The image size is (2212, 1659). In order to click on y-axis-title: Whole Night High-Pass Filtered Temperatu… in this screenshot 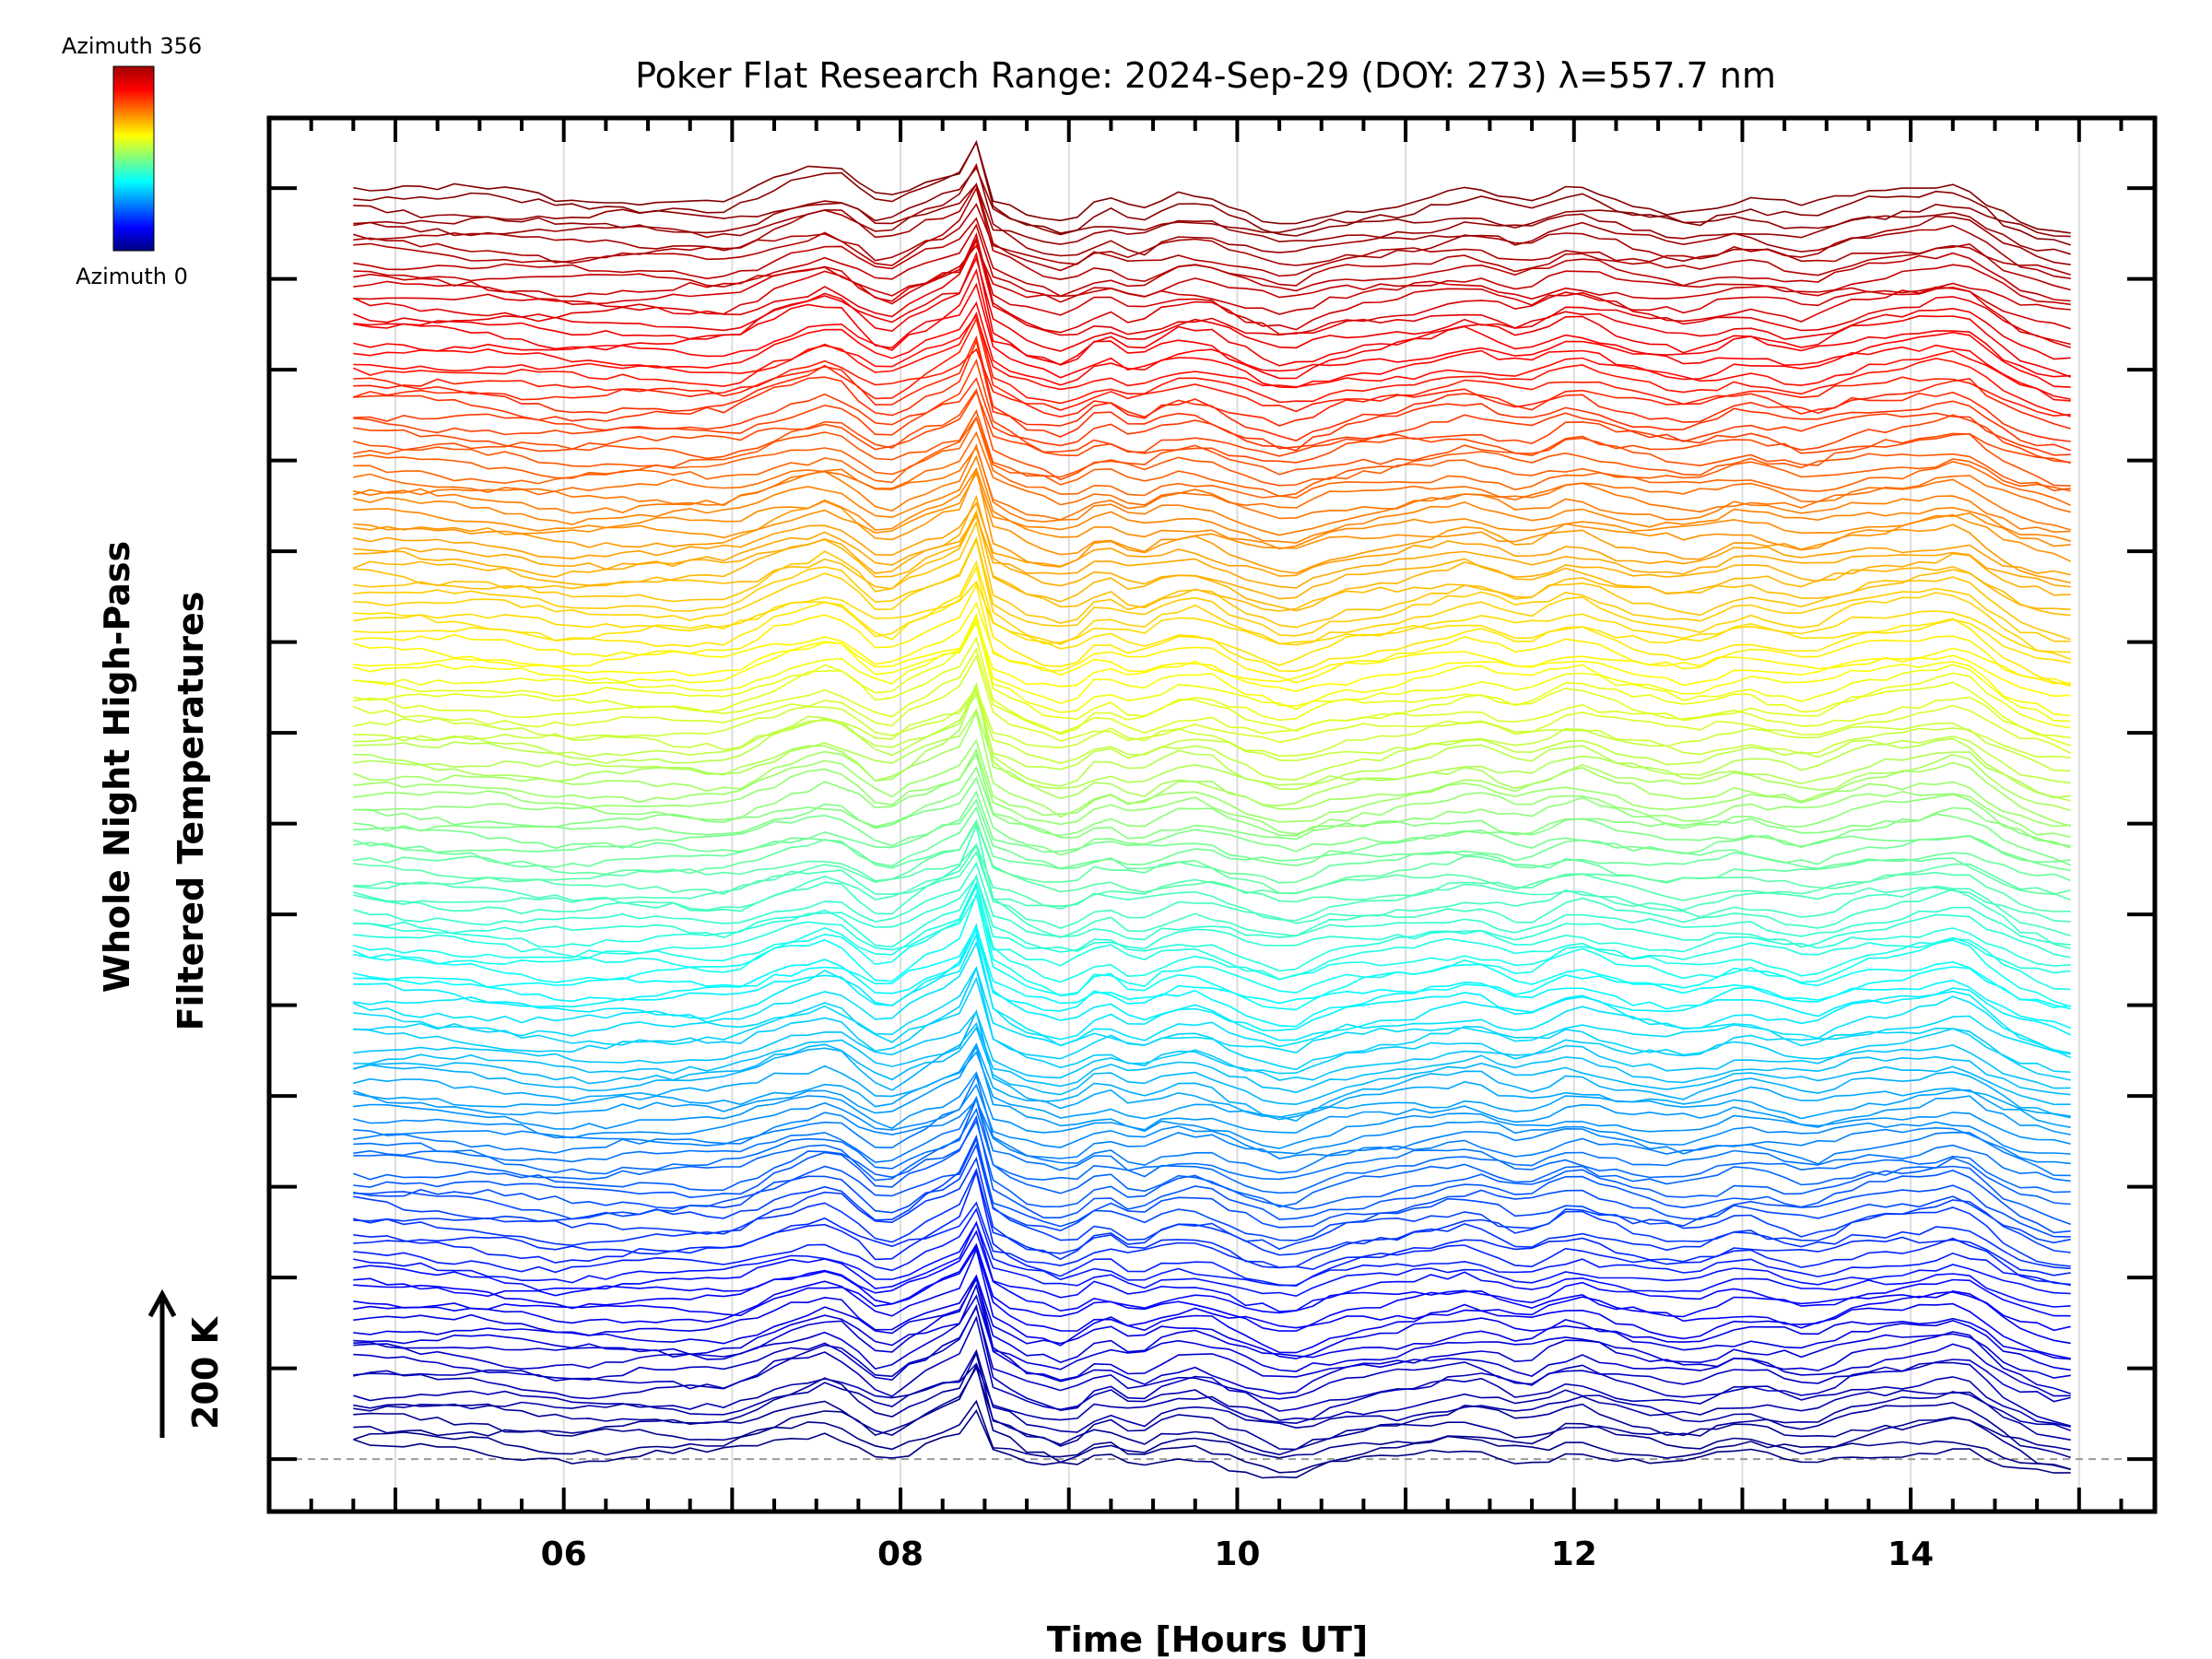, I will do `click(154, 785)`.